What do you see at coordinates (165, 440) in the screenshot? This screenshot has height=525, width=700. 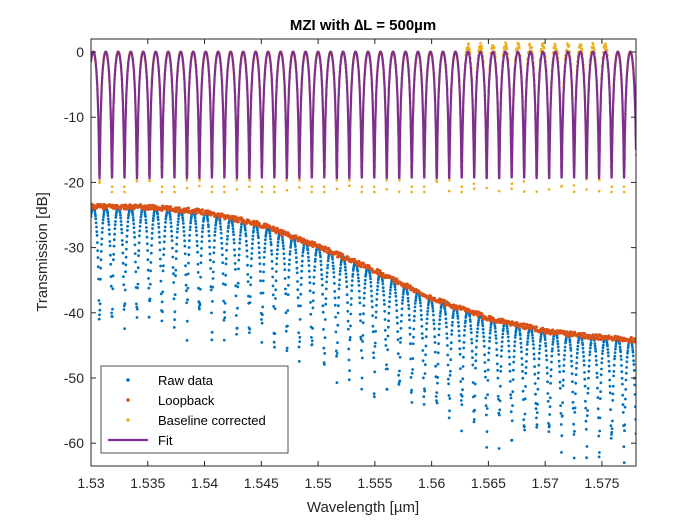 I see `legend-label: Fit` at bounding box center [165, 440].